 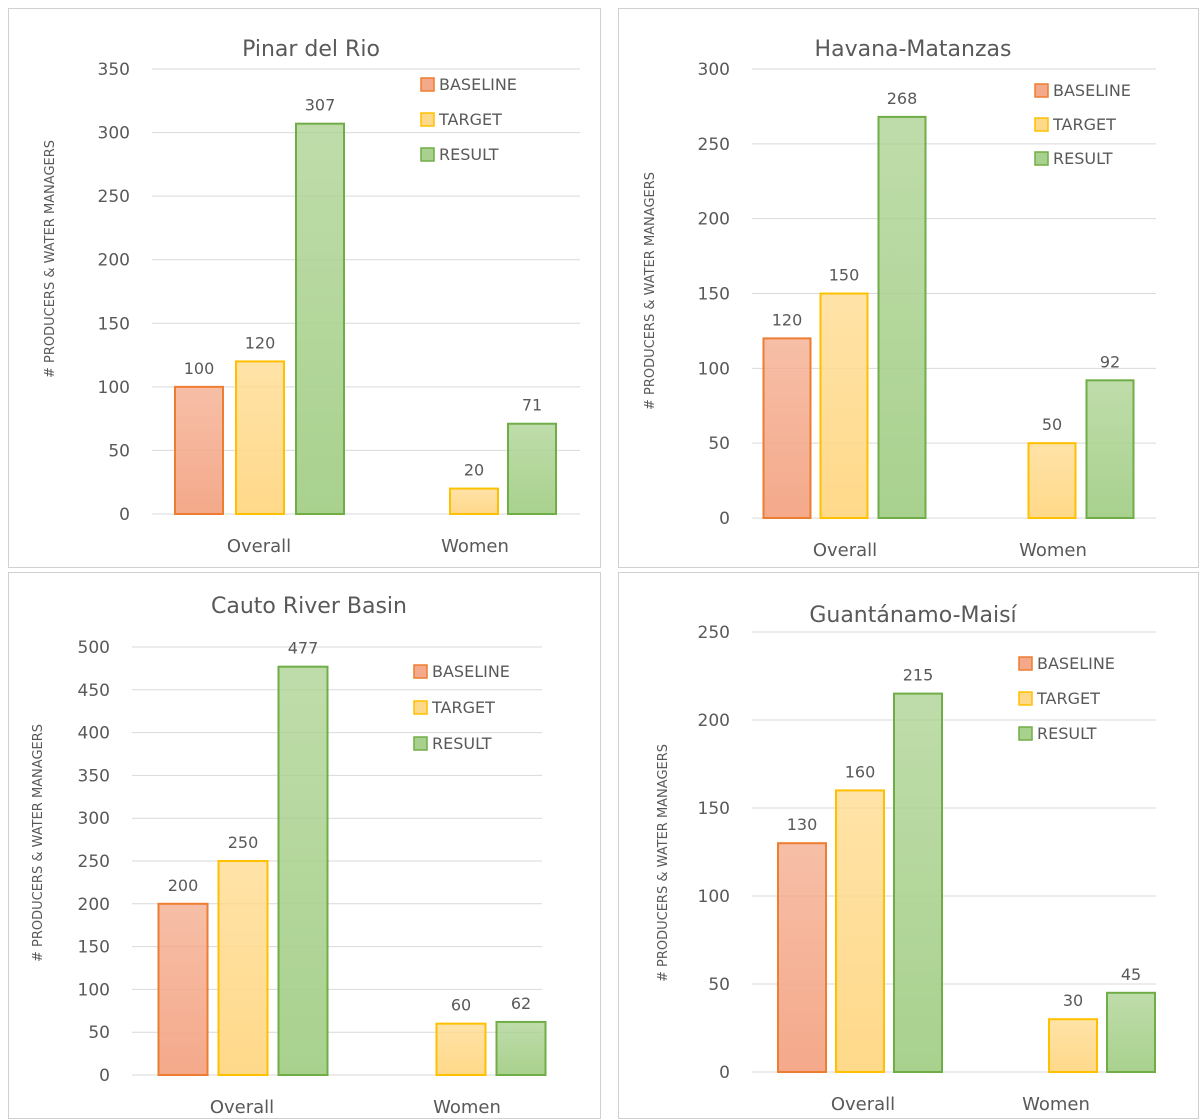 I want to click on data-label-result-overall: 477, so click(x=303, y=648).